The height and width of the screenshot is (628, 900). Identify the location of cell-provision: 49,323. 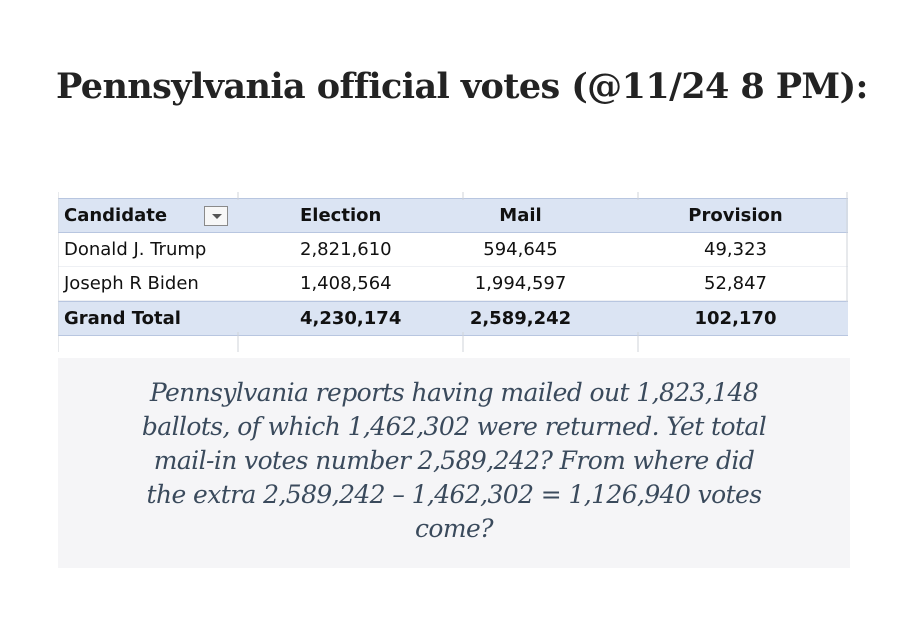
(735, 249).